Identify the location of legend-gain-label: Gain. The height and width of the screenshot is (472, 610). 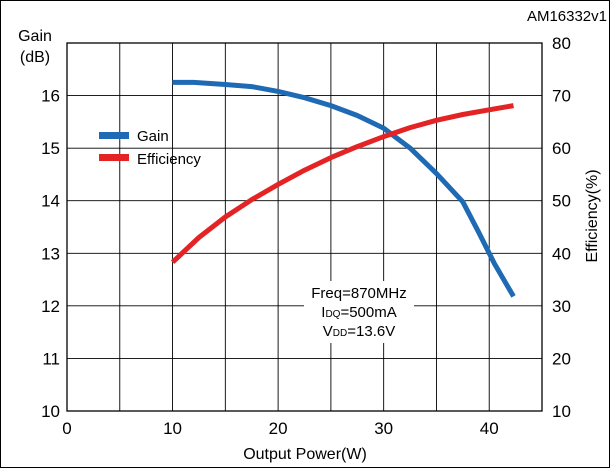
(153, 136).